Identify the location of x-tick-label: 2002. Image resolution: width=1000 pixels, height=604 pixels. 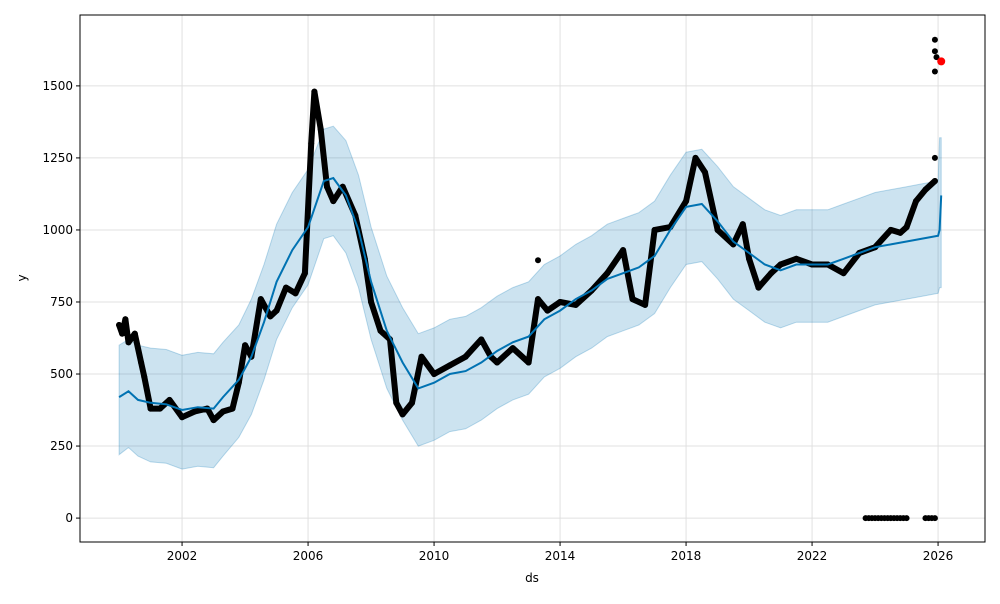
(182, 556).